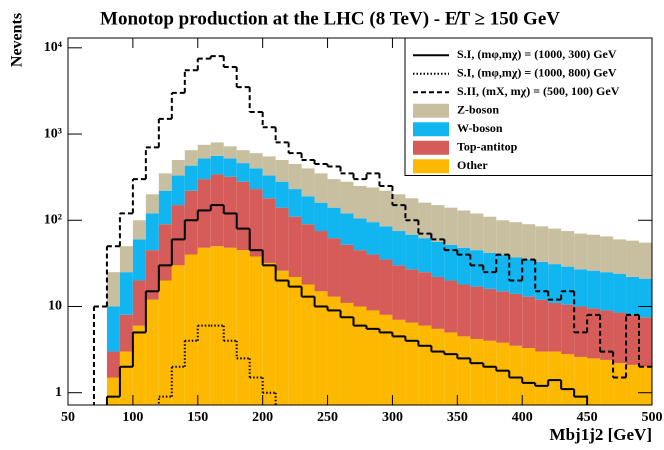 The image size is (664, 450). Describe the element at coordinates (487, 147) in the screenshot. I see `legend-label: Top-antitop` at that location.